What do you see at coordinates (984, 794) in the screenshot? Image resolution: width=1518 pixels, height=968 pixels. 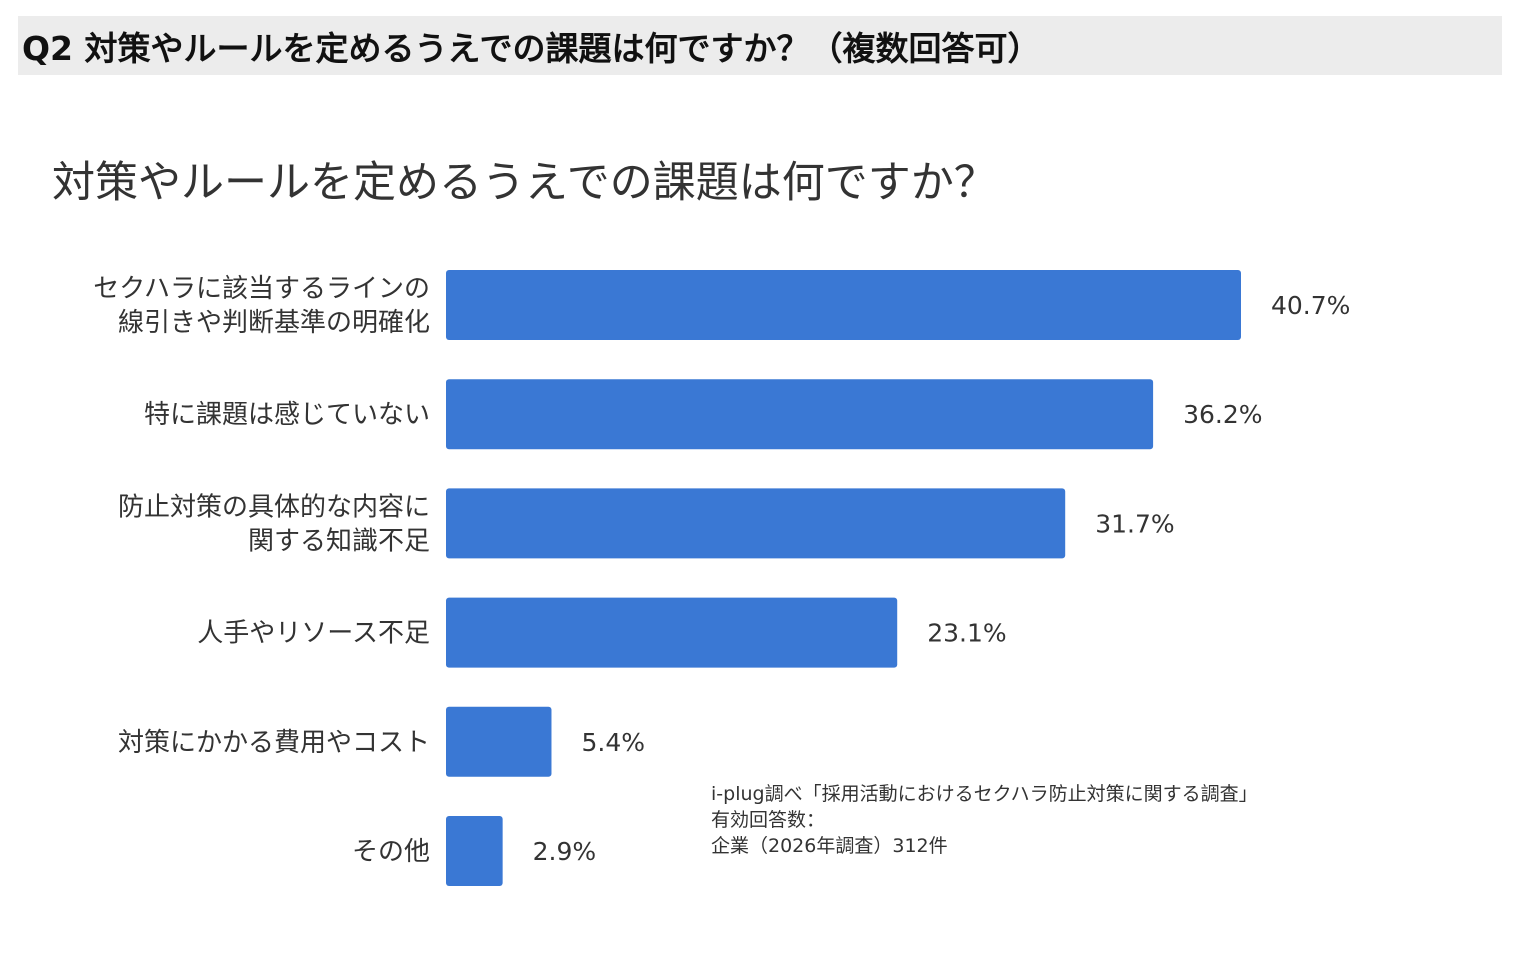 I see `source-line-1: i-plug調べ「採用活動におけるセクハラ防止対策に関する調査」` at bounding box center [984, 794].